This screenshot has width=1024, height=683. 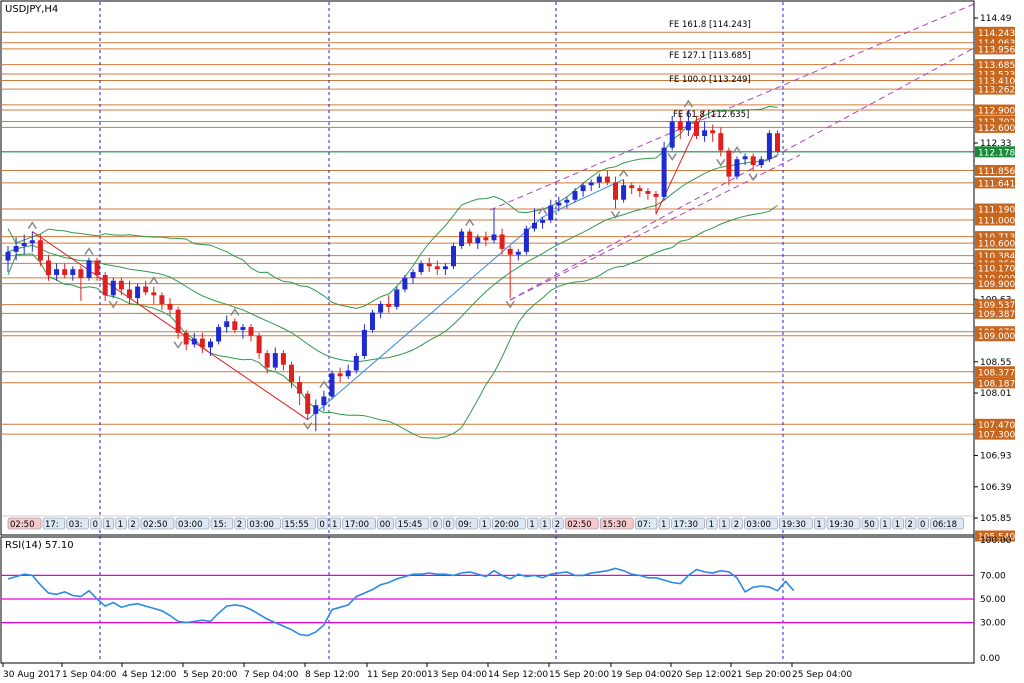 What do you see at coordinates (996, 112) in the screenshot?
I see `sr-price-tag-text: 112.900` at bounding box center [996, 112].